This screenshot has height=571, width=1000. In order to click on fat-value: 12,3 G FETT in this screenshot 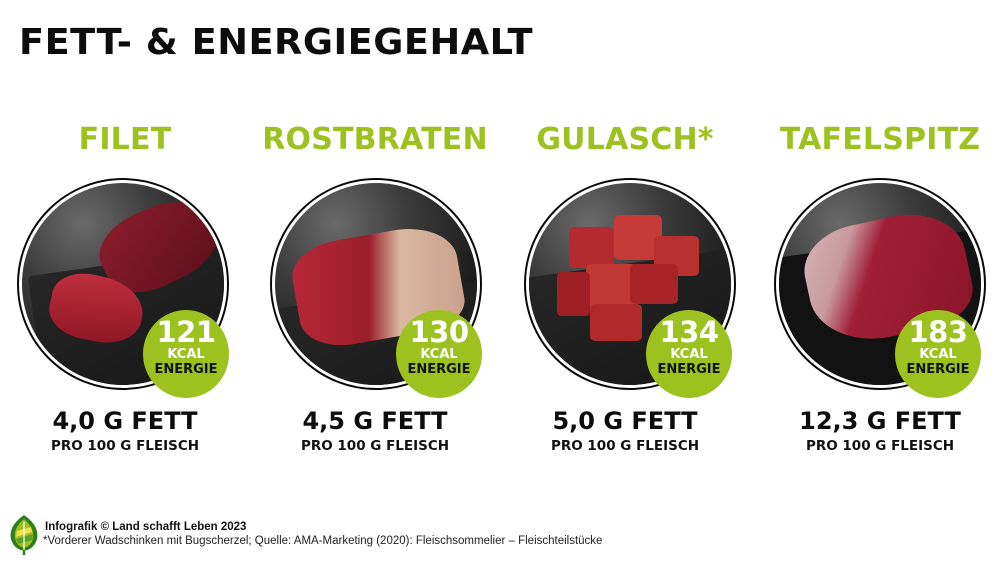, I will do `click(880, 421)`.